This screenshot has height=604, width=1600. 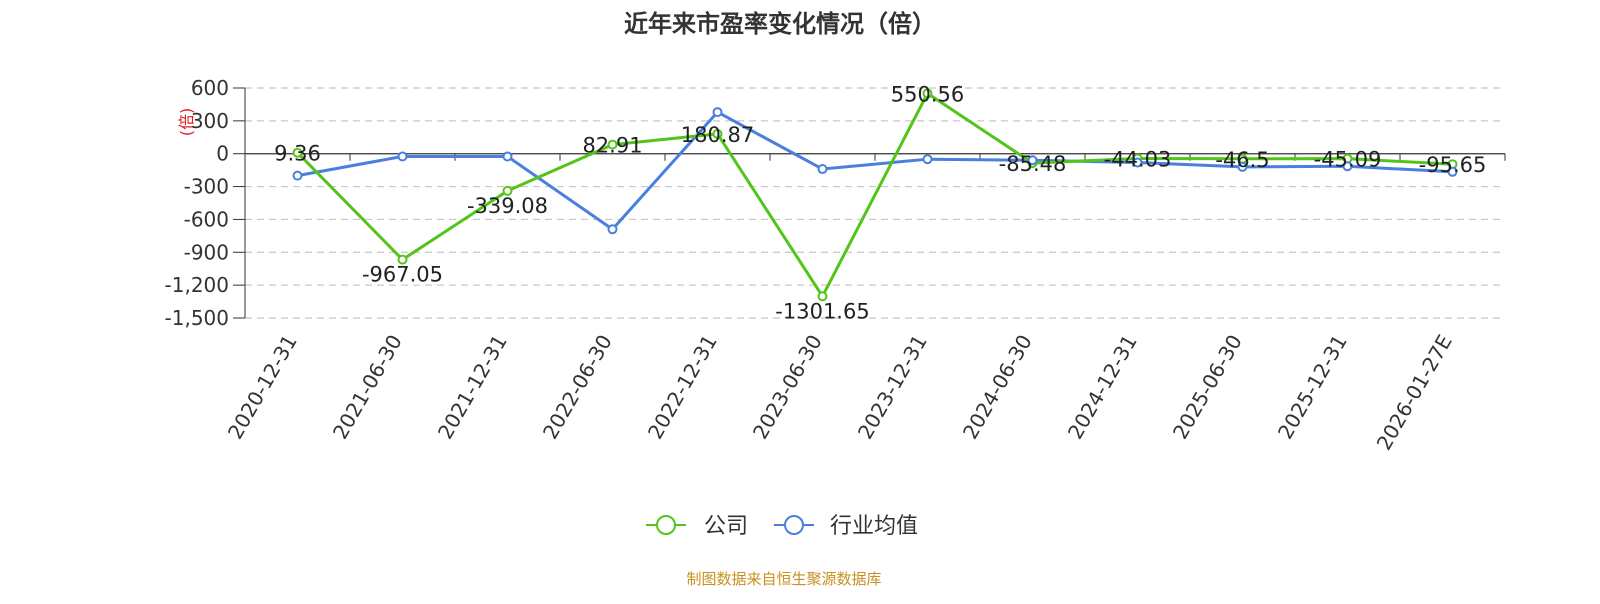 What do you see at coordinates (1453, 165) in the screenshot?
I see `data-label: -95.65` at bounding box center [1453, 165].